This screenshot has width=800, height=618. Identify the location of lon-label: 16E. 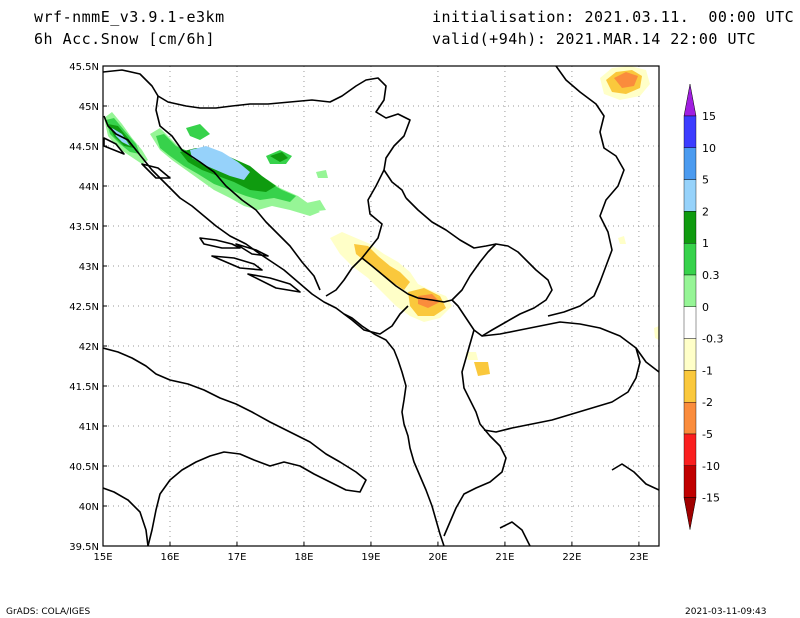
(169, 557).